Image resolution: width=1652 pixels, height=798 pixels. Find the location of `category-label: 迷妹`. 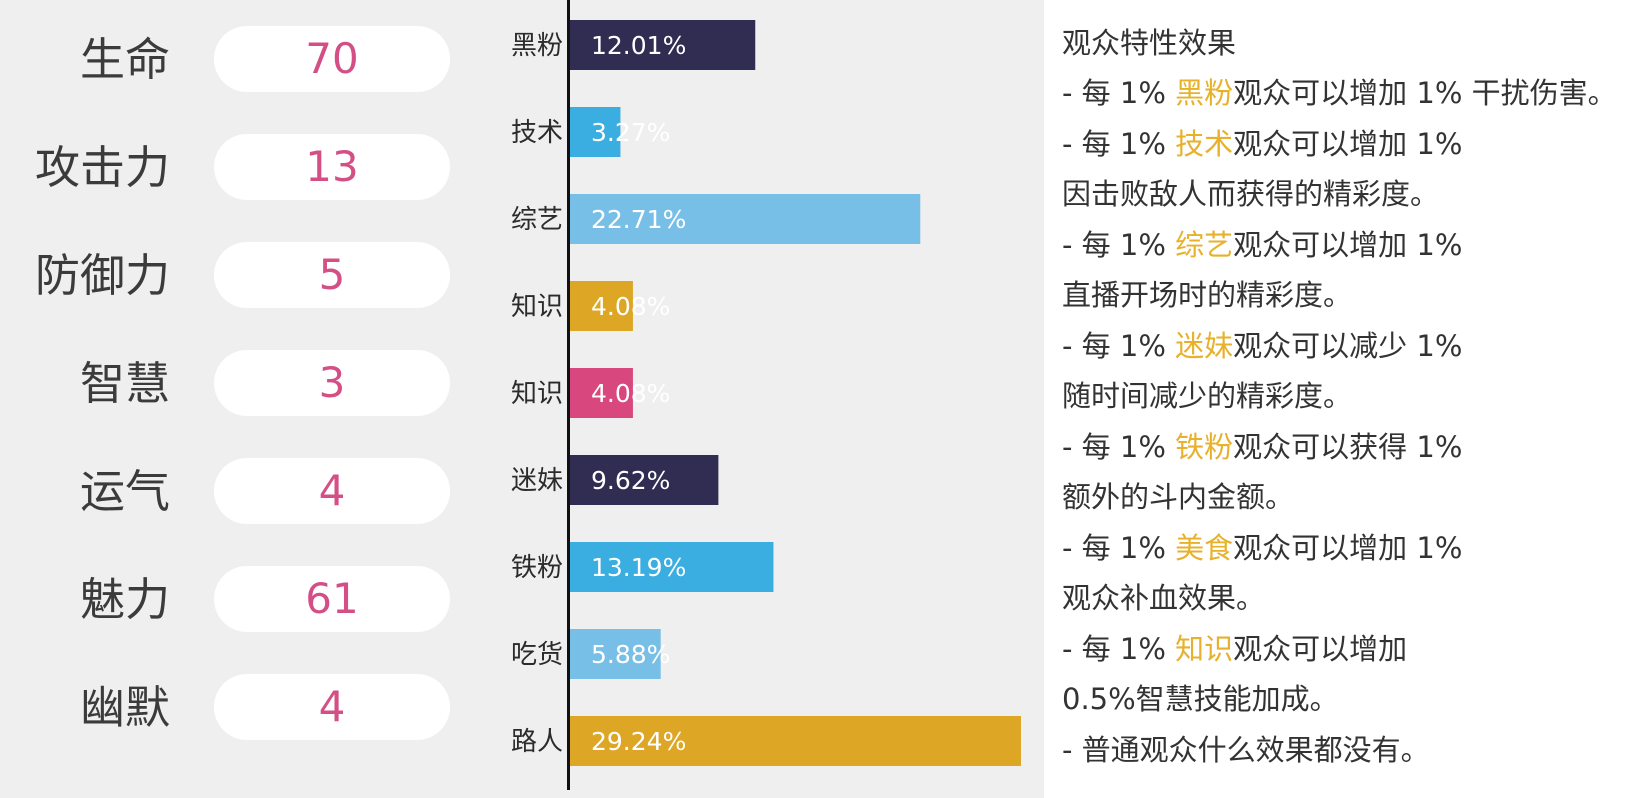

category-label: 迷妹 is located at coordinates (537, 481).